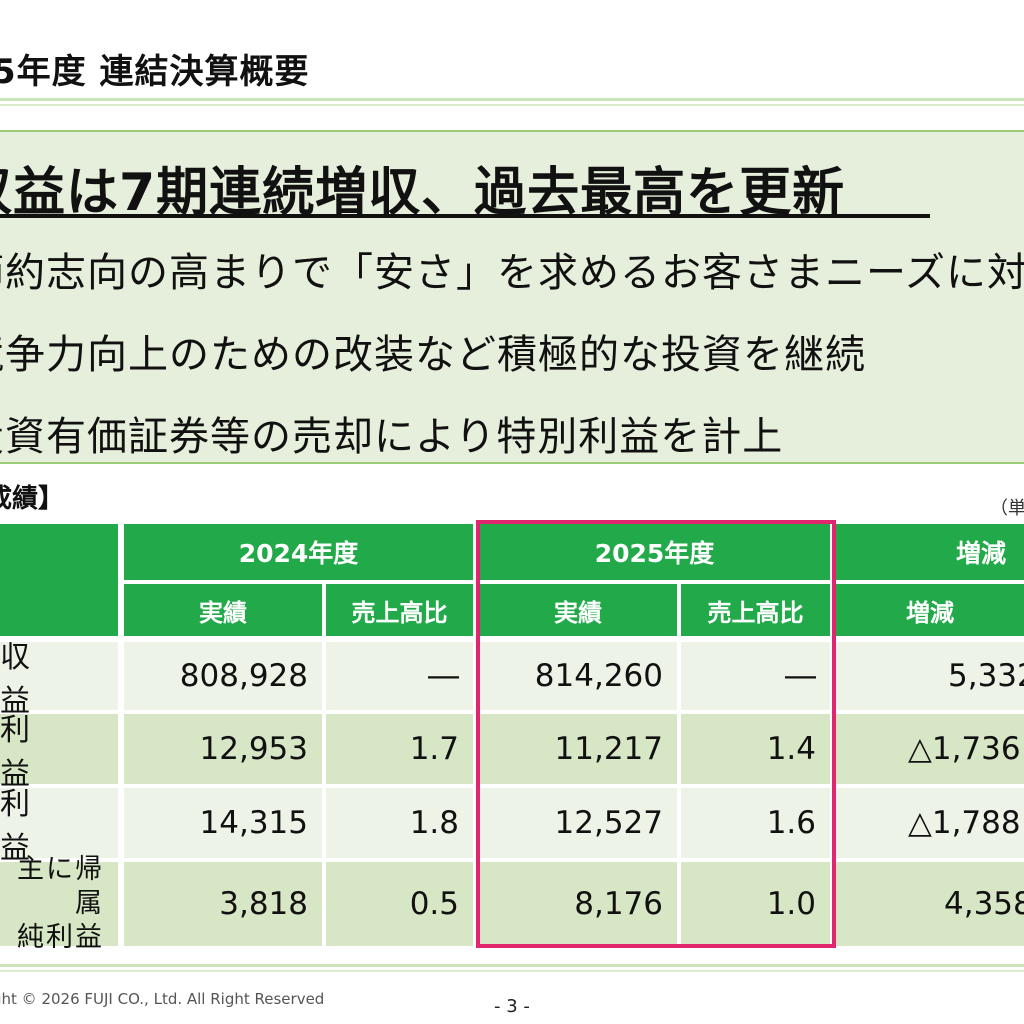 This screenshot has width=1024, height=1024. What do you see at coordinates (578, 904) in the screenshot?
I see `cell-actual-2025: 8,176` at bounding box center [578, 904].